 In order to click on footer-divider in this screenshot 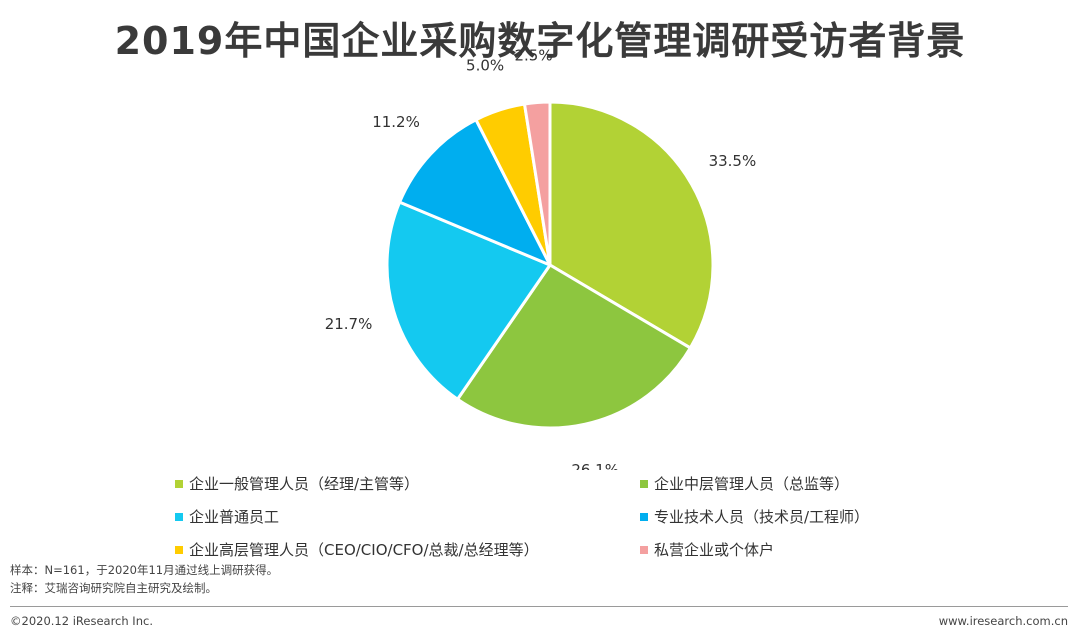, I will do `click(539, 606)`.